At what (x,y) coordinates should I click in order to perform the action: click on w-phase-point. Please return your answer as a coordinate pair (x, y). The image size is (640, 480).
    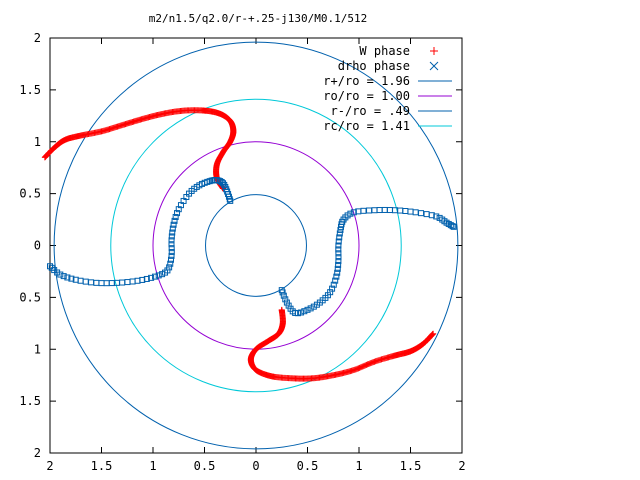
    Looking at the image, I should click on (281, 309).